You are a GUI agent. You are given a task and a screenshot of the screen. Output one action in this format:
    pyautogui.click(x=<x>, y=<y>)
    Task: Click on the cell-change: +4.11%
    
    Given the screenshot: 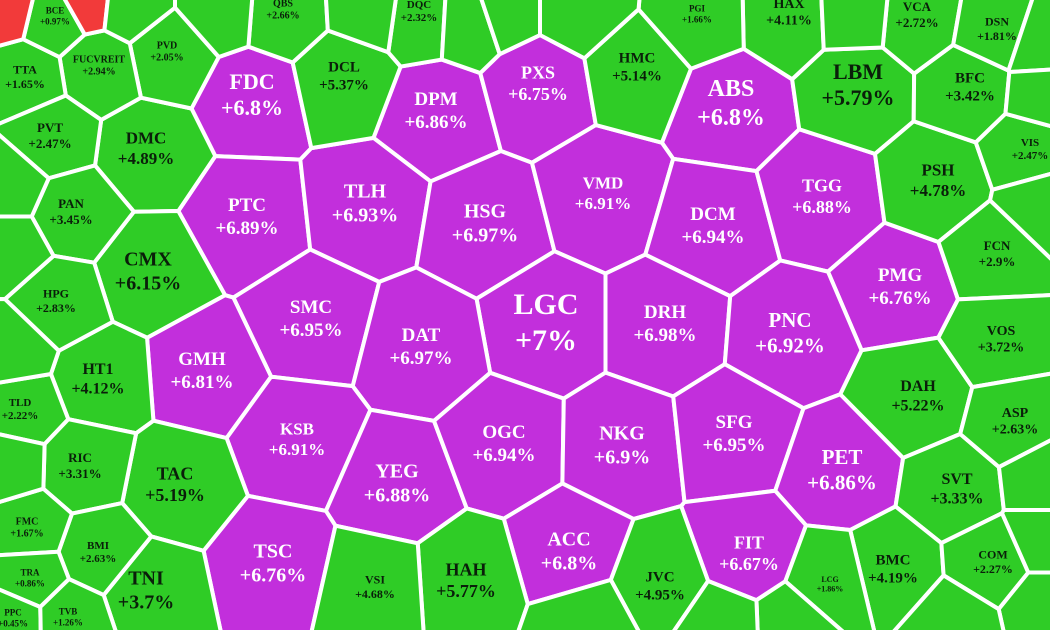 What is the action you would take?
    pyautogui.click(x=789, y=21)
    